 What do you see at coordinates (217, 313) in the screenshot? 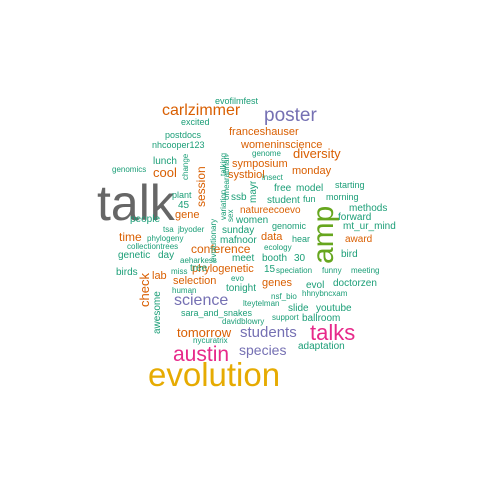
I see `word-sara_and_snakes: sara_and_snakes` at bounding box center [217, 313].